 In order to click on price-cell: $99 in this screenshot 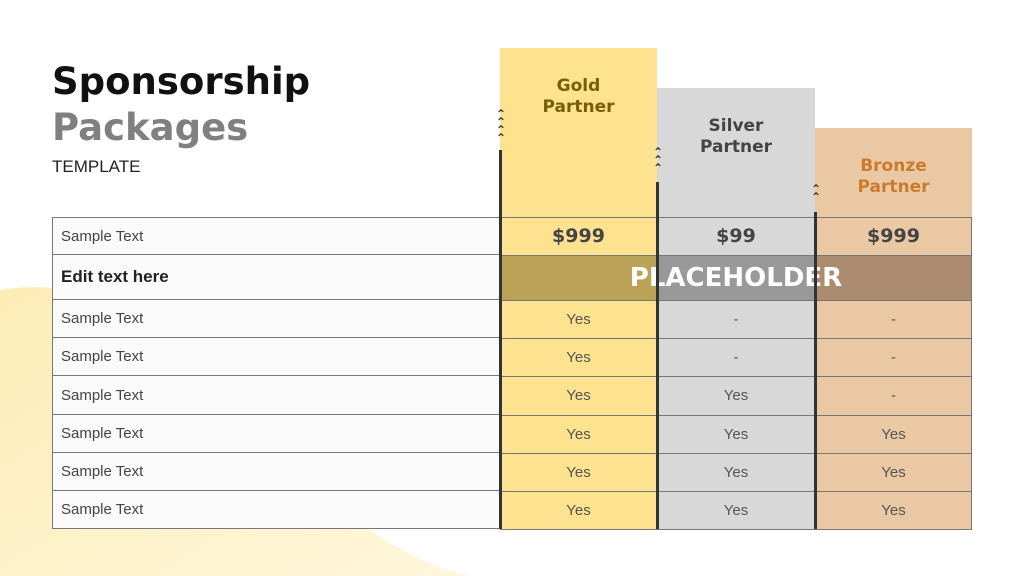, I will do `click(736, 236)`.